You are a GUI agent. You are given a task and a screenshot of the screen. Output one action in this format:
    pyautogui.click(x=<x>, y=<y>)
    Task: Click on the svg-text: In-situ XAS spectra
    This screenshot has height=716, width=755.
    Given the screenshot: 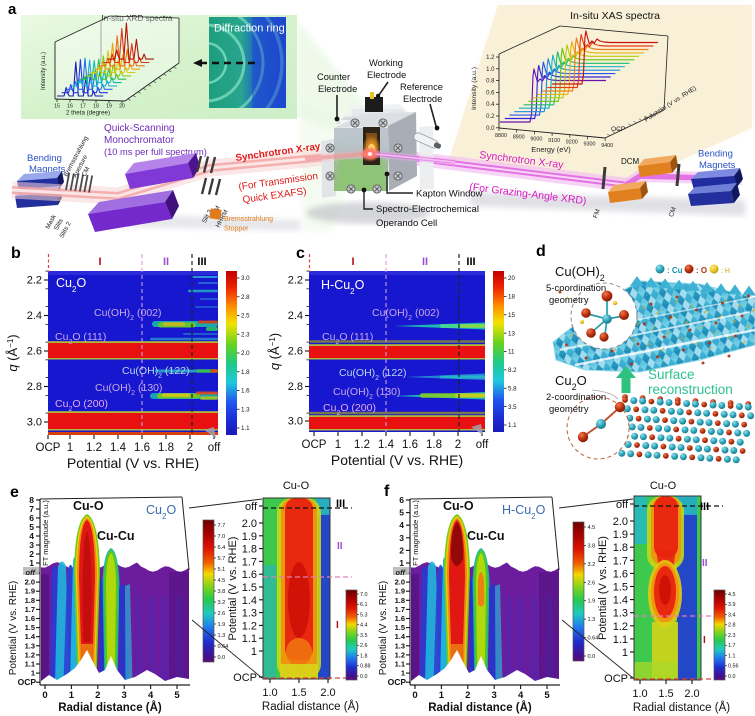 What is the action you would take?
    pyautogui.click(x=615, y=16)
    